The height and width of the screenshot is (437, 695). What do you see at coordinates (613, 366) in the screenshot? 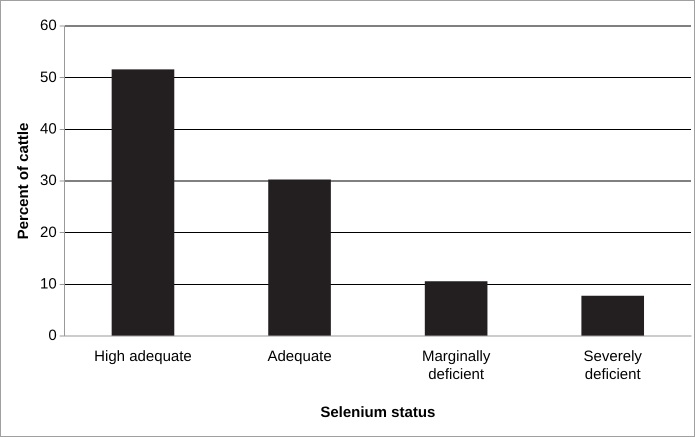
I see `x-tick-label: Severely deficient` at bounding box center [613, 366].